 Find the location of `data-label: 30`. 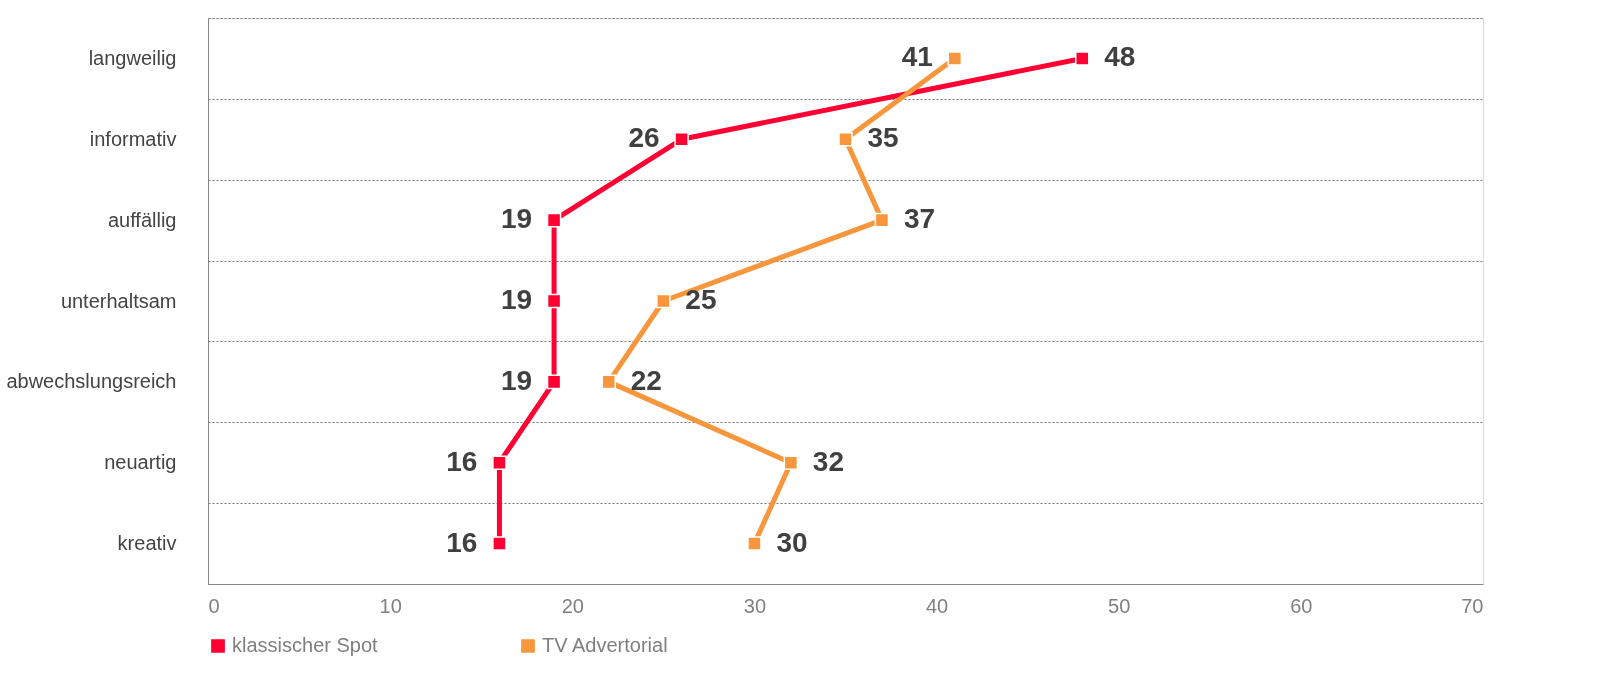

data-label: 30 is located at coordinates (792, 542).